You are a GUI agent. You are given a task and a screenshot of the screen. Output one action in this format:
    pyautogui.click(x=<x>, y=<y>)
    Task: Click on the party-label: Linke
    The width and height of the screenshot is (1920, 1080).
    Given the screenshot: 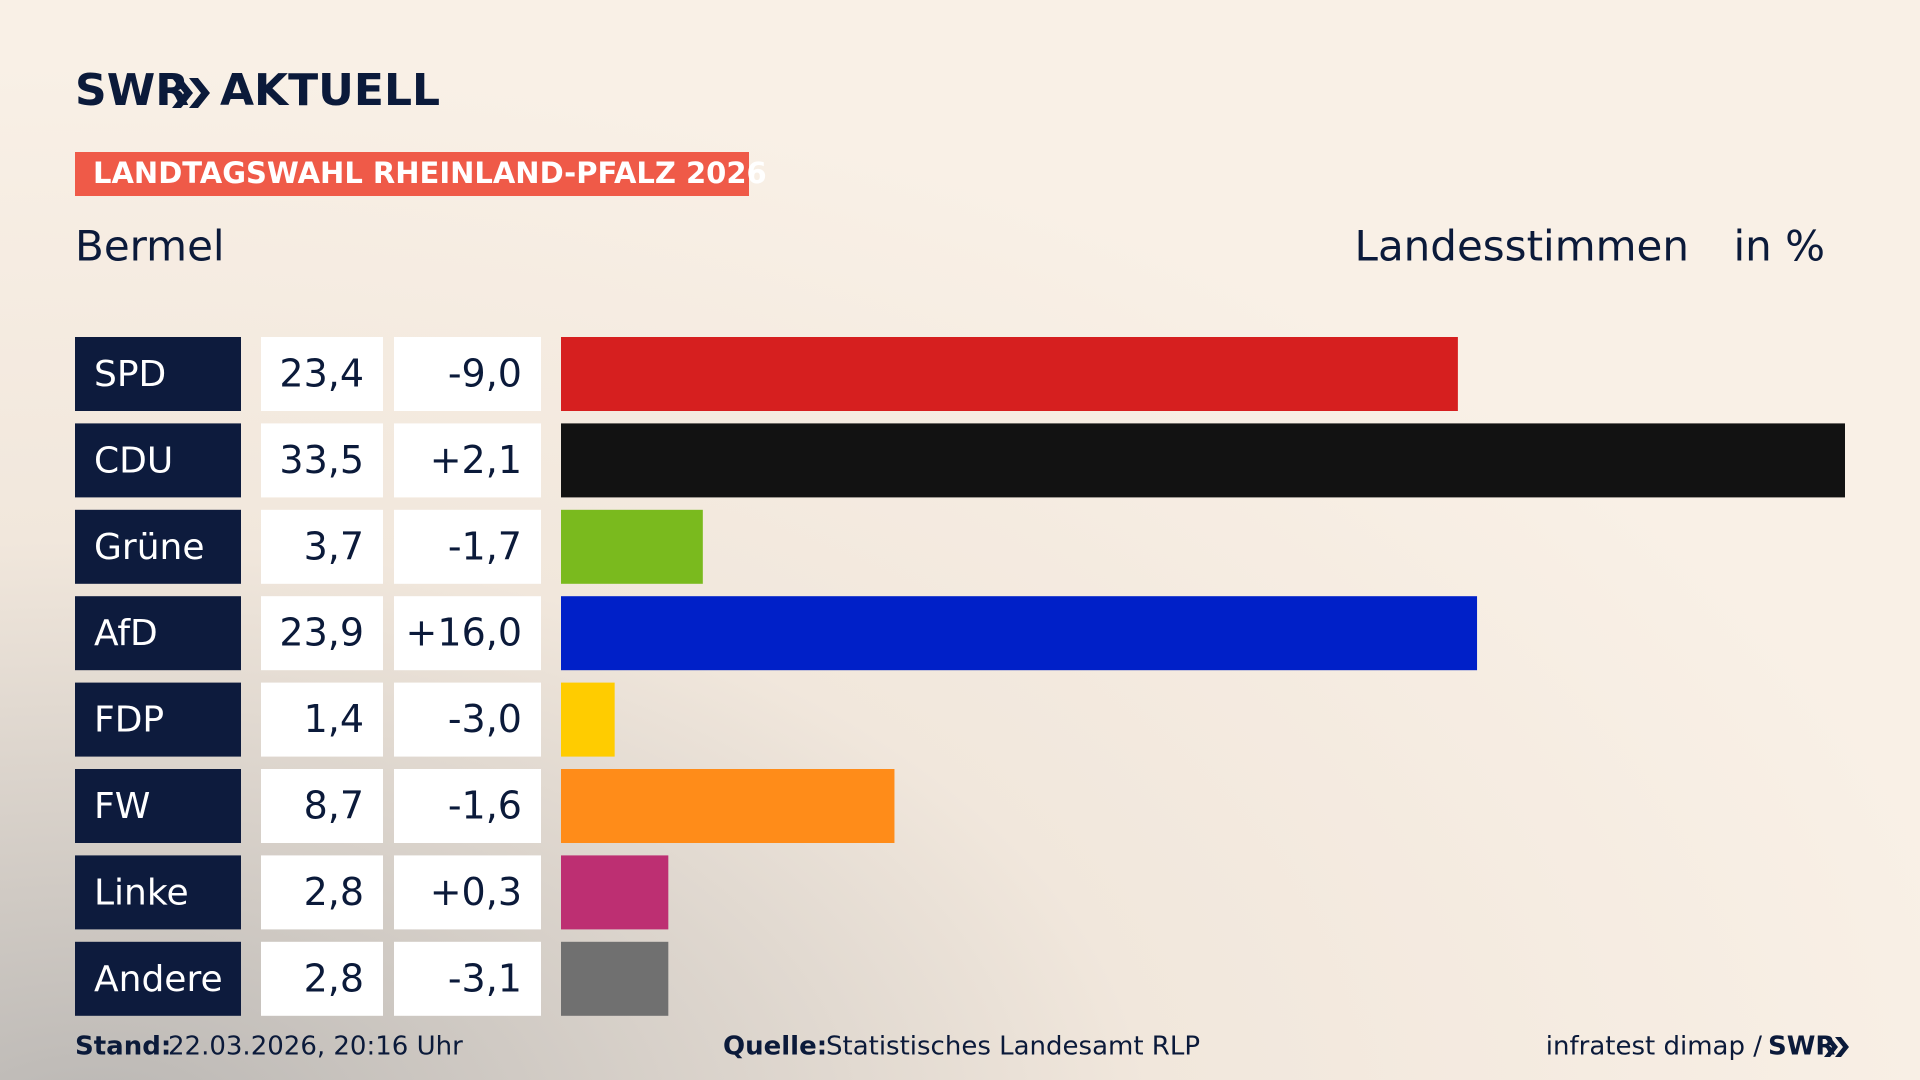 What is the action you would take?
    pyautogui.click(x=141, y=892)
    